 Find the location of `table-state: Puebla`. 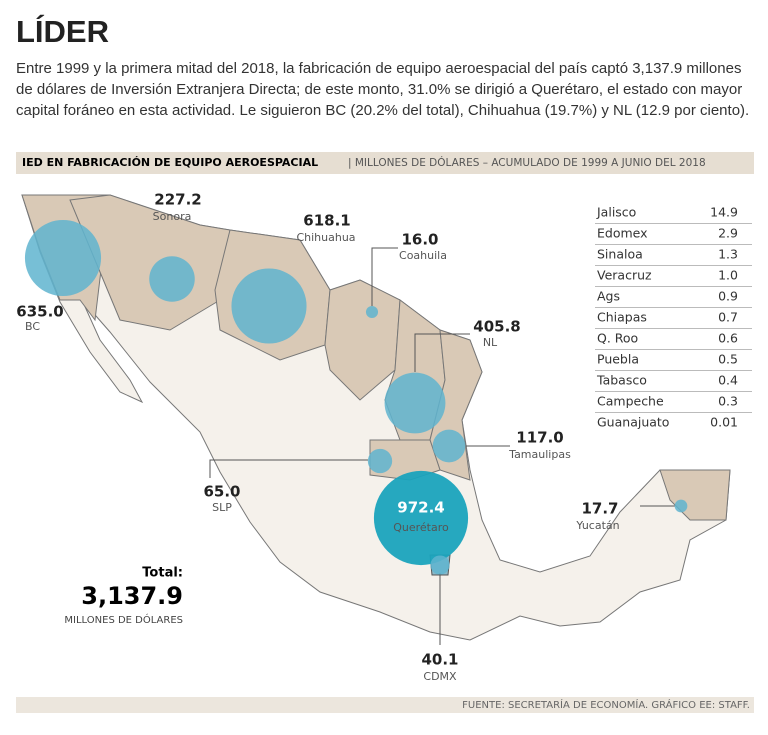

table-state: Puebla is located at coordinates (618, 359).